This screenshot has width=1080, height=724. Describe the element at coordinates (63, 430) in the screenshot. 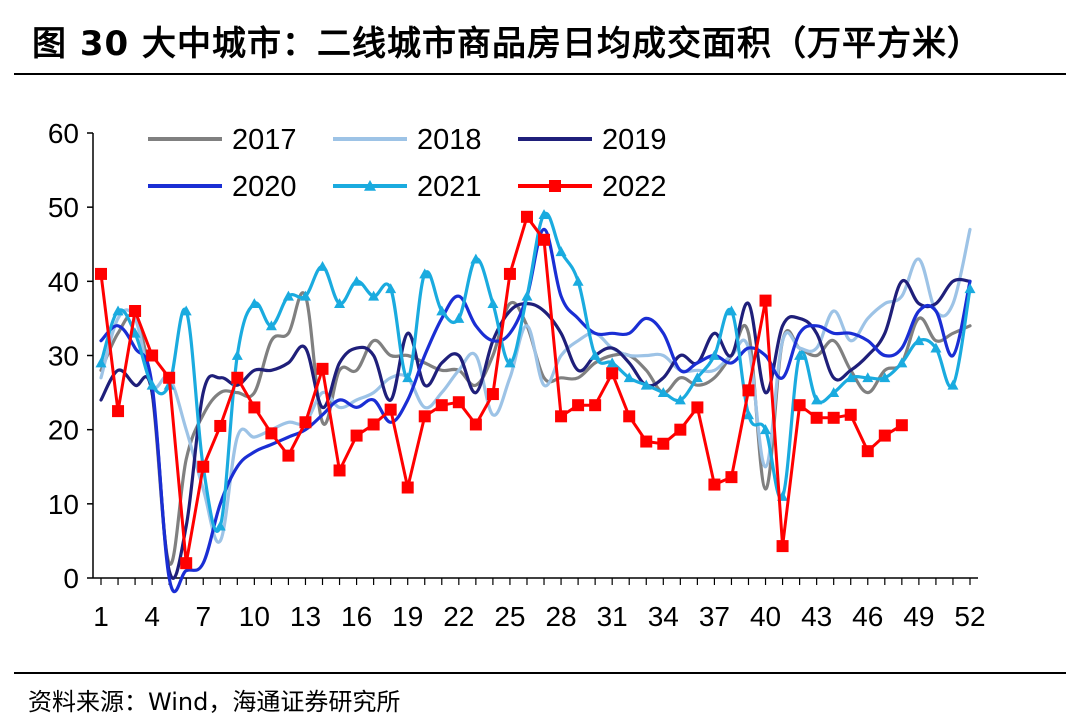

I see `y-tick-label: 20` at that location.